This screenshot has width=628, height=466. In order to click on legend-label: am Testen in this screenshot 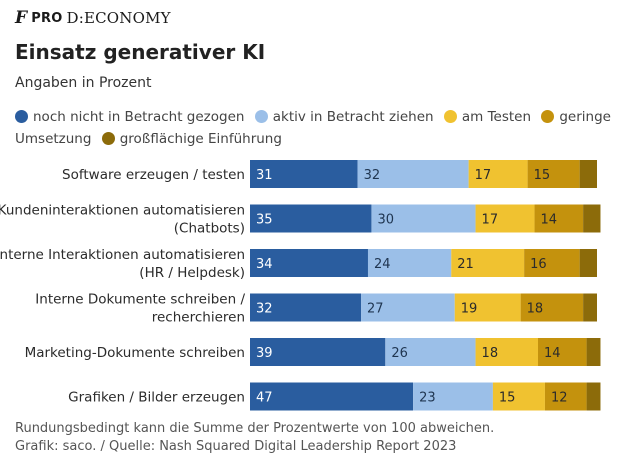, I will do `click(496, 117)`.